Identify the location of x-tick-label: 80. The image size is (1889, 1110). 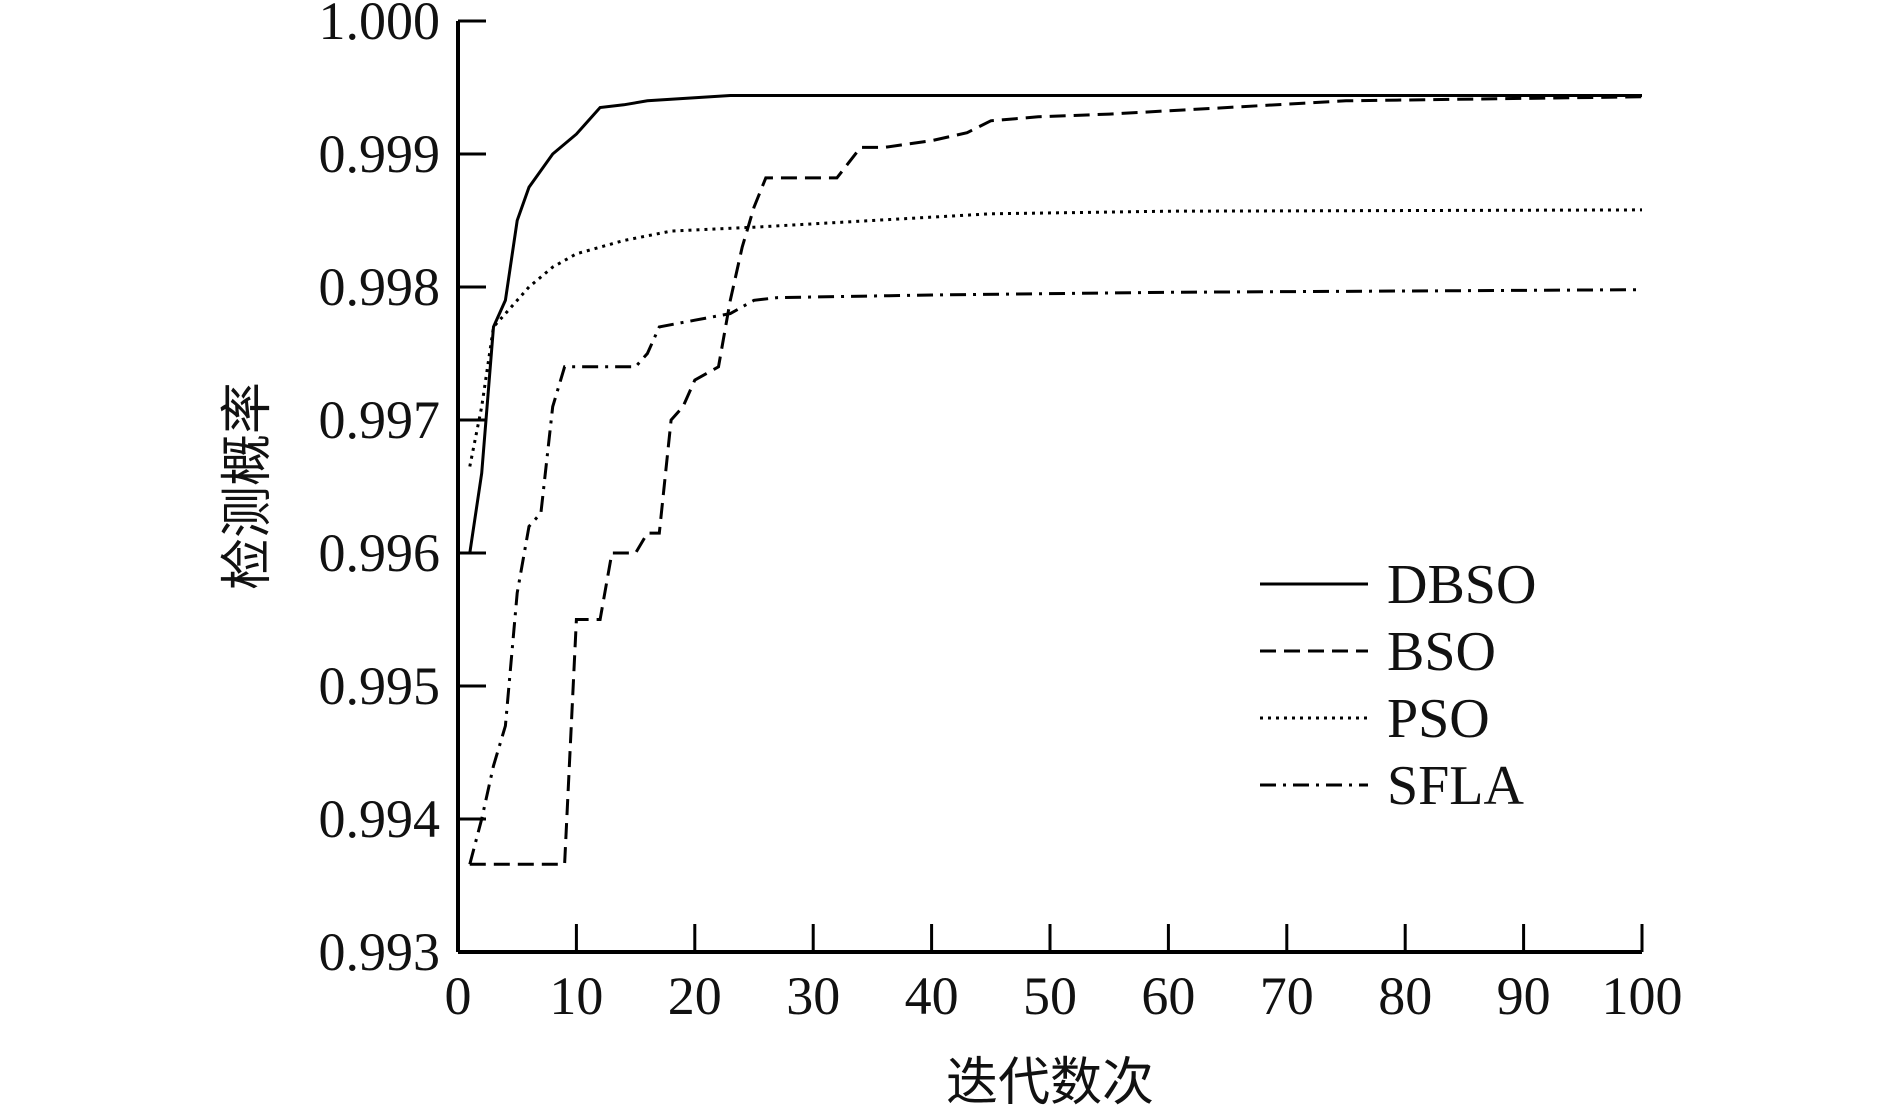
(1405, 996).